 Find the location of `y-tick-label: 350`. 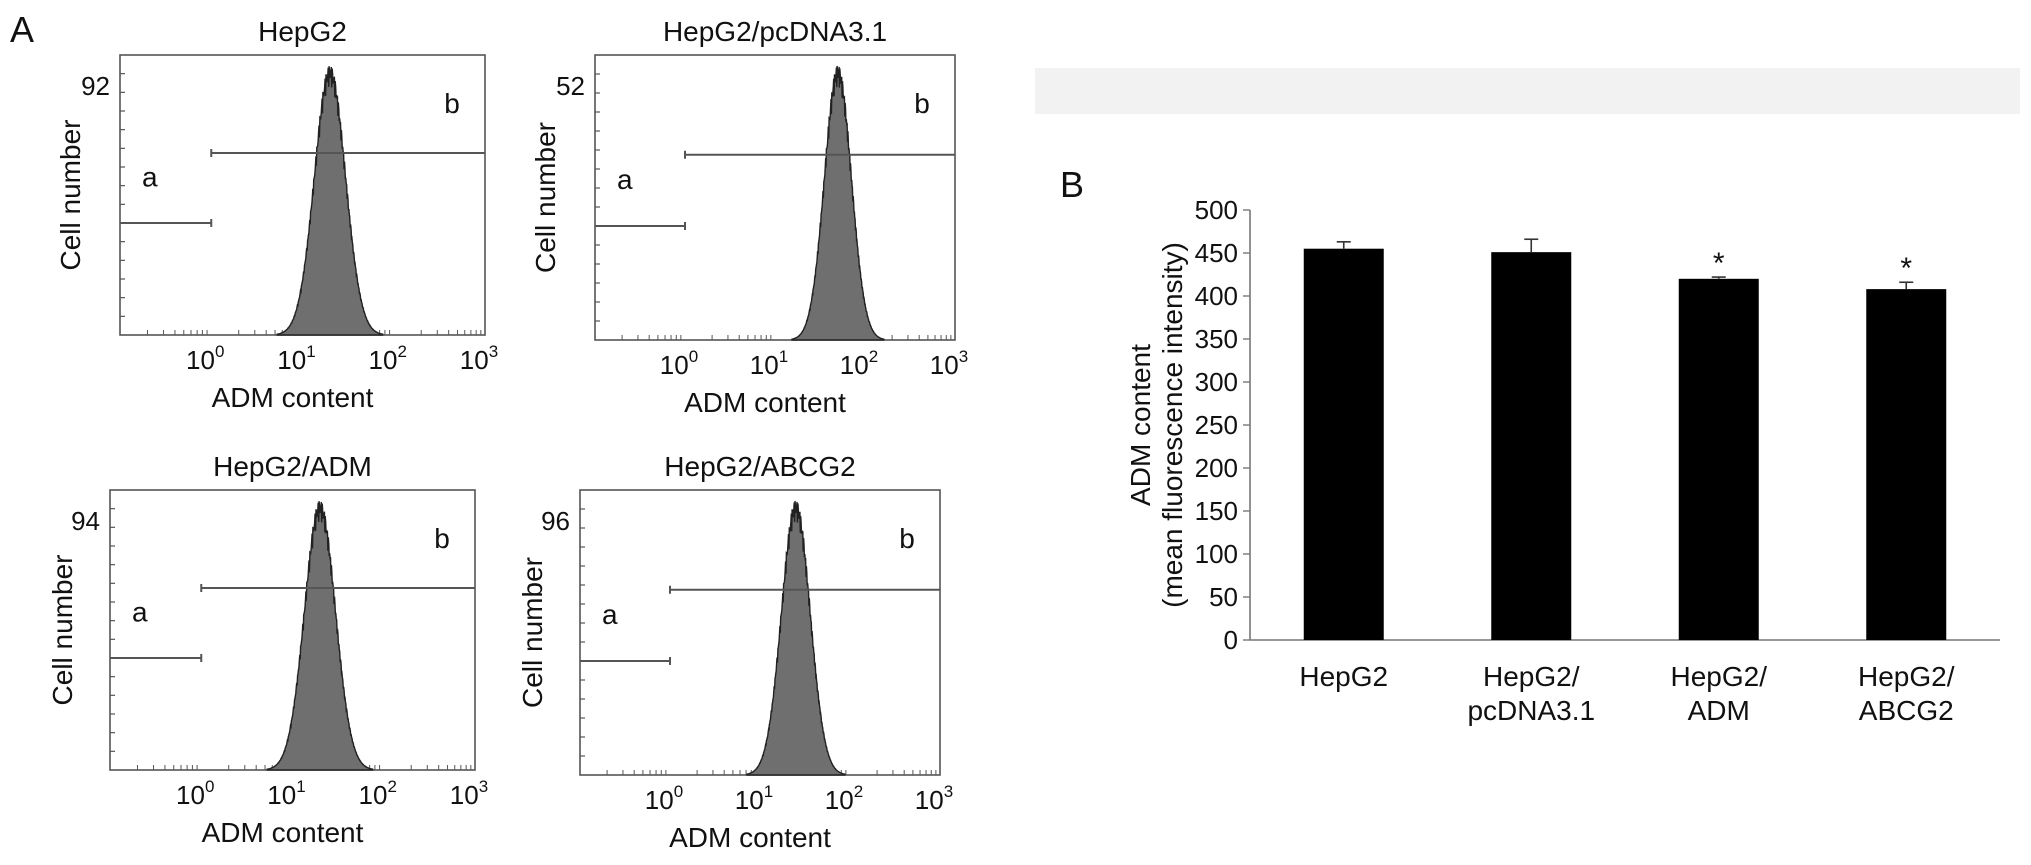

y-tick-label: 350 is located at coordinates (1216, 339).